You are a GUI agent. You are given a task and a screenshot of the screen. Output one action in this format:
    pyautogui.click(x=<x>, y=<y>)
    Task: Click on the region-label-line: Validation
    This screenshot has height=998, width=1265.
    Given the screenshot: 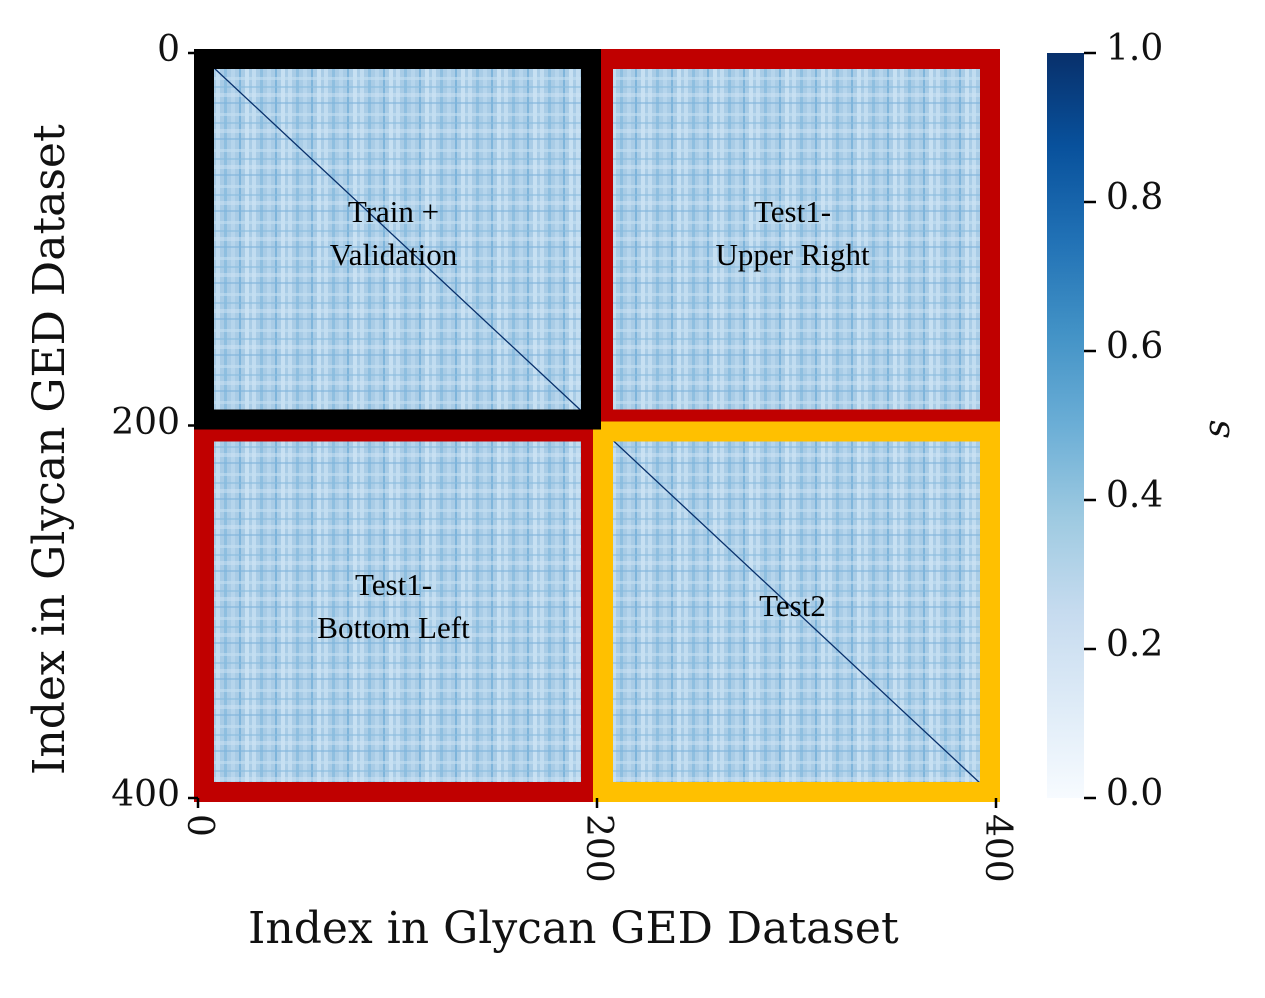 What is the action you would take?
    pyautogui.click(x=393, y=255)
    